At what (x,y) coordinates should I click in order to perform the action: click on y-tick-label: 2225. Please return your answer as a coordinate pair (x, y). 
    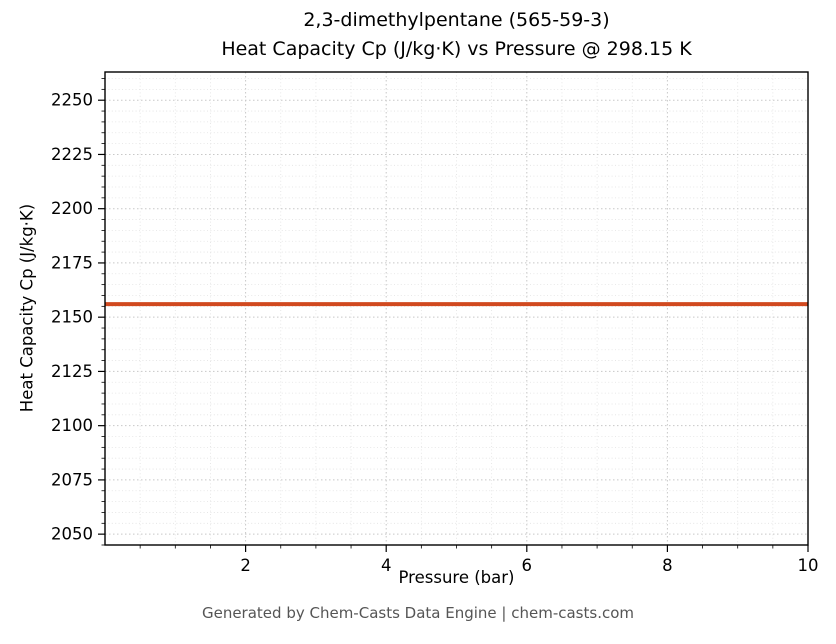
    Looking at the image, I should click on (72, 154).